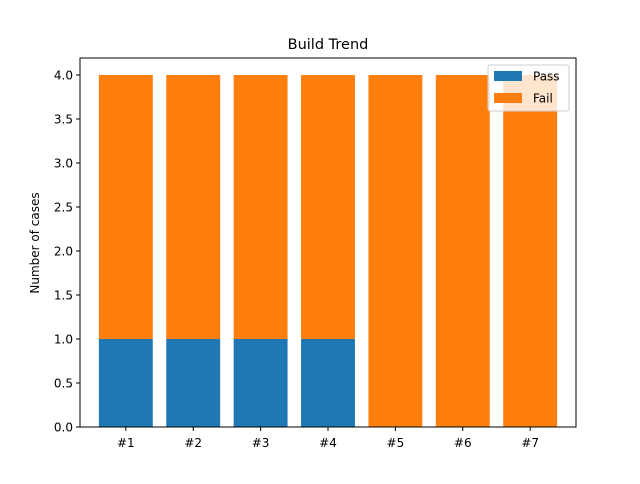 This screenshot has width=640, height=484. I want to click on x-tick-label: #2, so click(193, 443).